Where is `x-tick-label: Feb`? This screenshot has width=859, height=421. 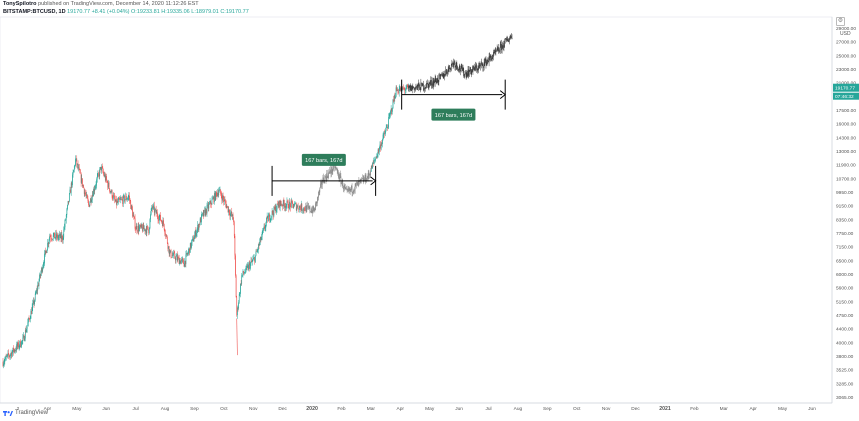
x-tick-label: Feb is located at coordinates (341, 409).